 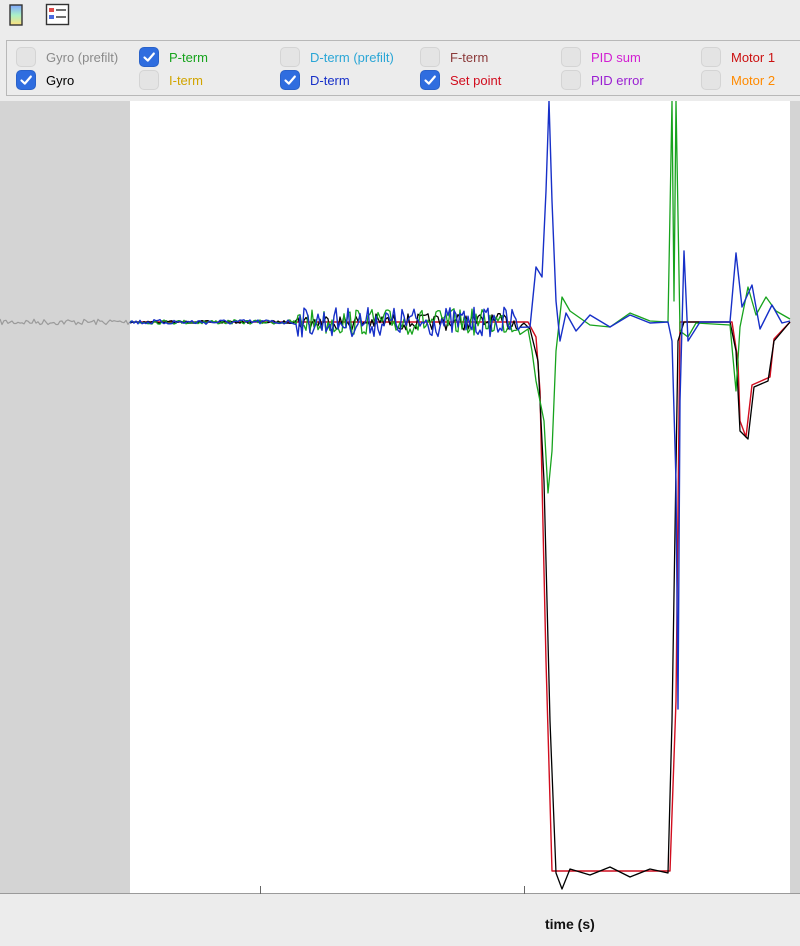 What do you see at coordinates (617, 80) in the screenshot?
I see `series-label: PID error` at bounding box center [617, 80].